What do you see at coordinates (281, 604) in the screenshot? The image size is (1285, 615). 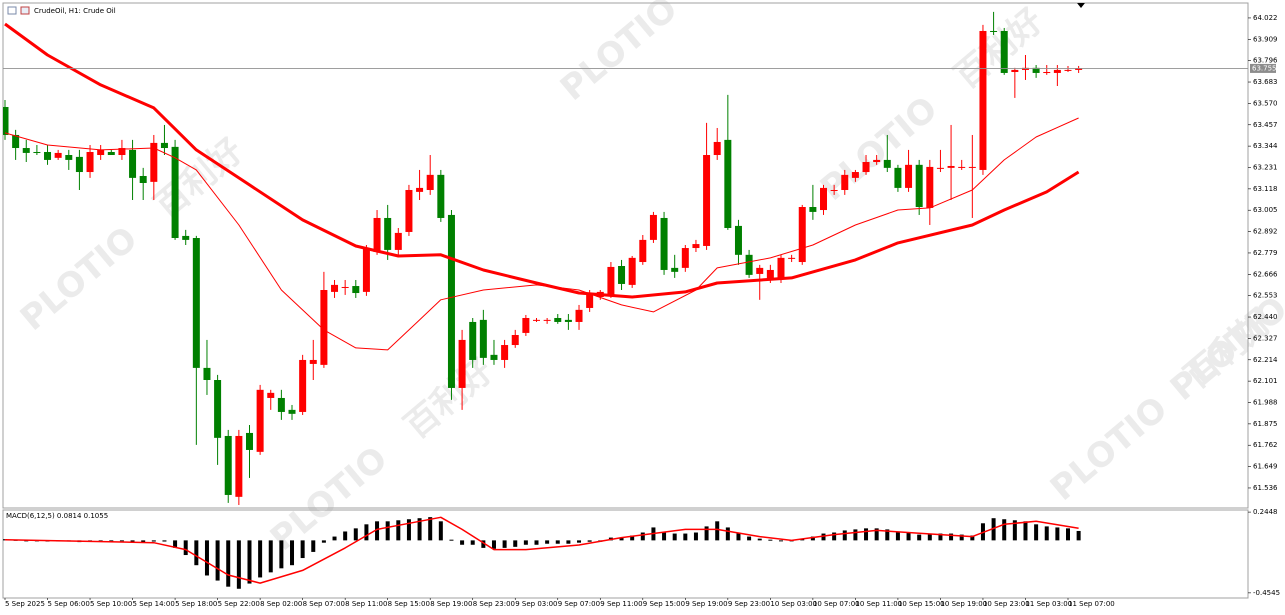 I see `x-tick-label: 8 Sep 02:00` at bounding box center [281, 604].